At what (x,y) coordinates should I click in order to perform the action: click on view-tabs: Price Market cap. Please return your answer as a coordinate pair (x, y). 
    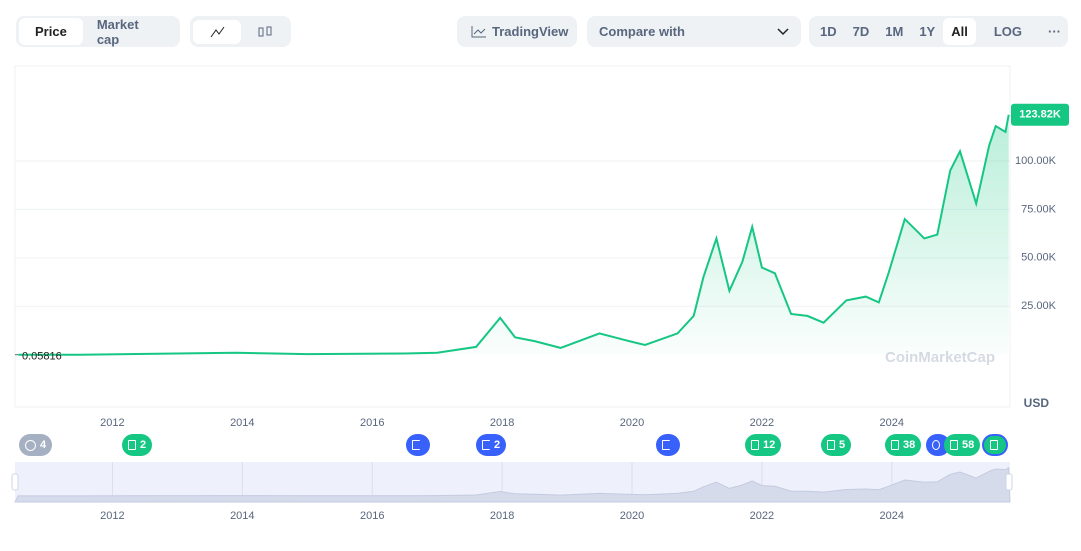
    Looking at the image, I should click on (98, 31).